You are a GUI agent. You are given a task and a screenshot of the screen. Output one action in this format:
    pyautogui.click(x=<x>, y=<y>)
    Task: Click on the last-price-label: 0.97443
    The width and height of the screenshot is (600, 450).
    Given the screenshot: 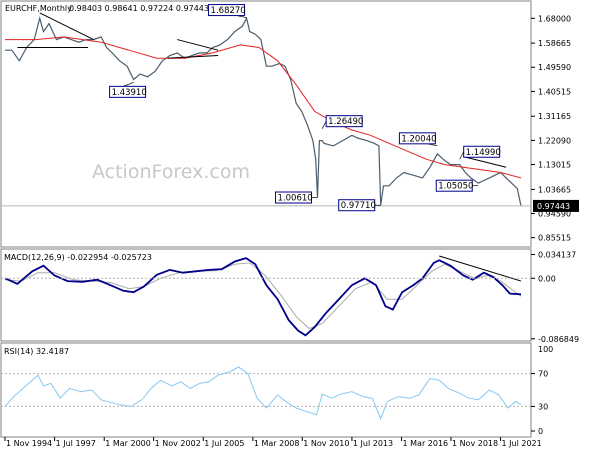 What is the action you would take?
    pyautogui.click(x=553, y=206)
    